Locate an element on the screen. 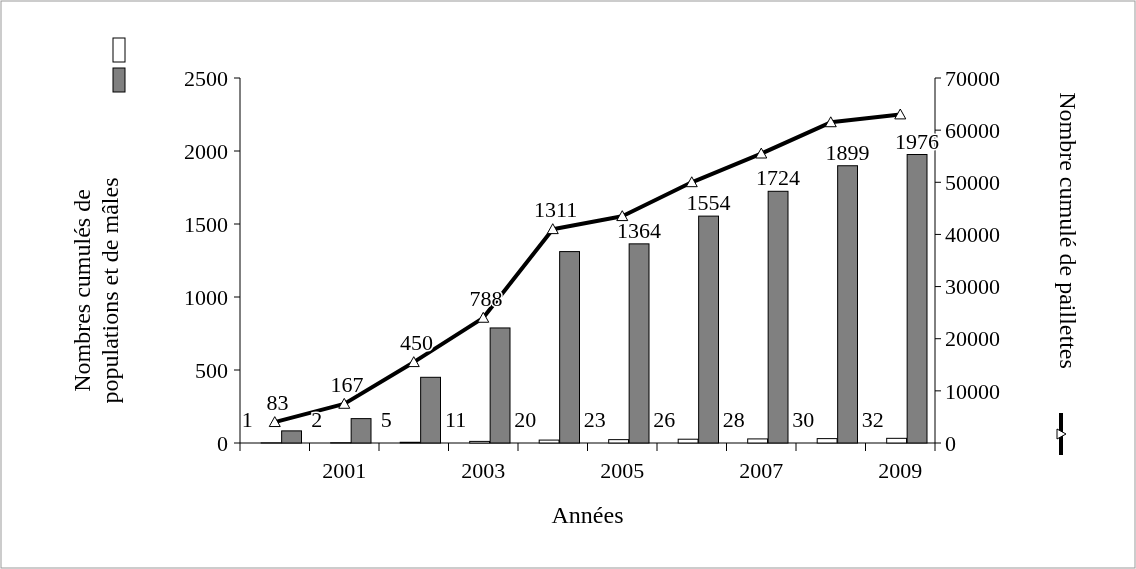  data-label: 2 is located at coordinates (317, 419).